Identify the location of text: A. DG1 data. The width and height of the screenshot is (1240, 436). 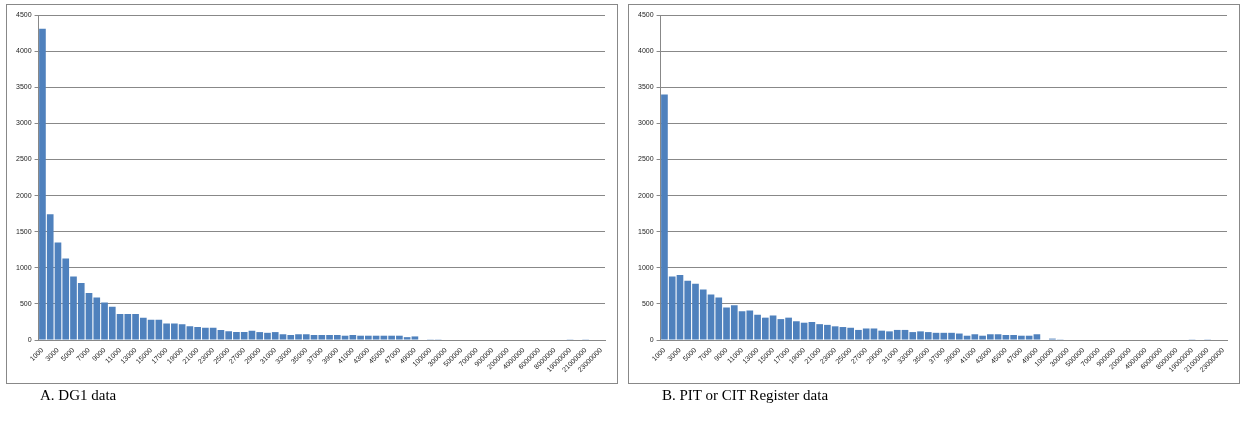
(78, 395).